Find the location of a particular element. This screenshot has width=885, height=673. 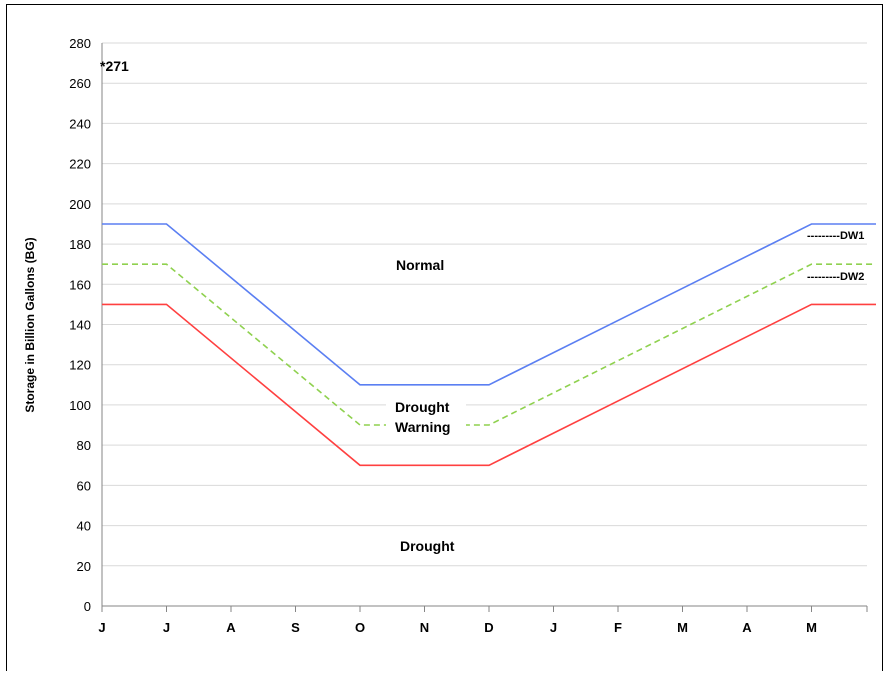

y-tick-label: 60 is located at coordinates (84, 485).